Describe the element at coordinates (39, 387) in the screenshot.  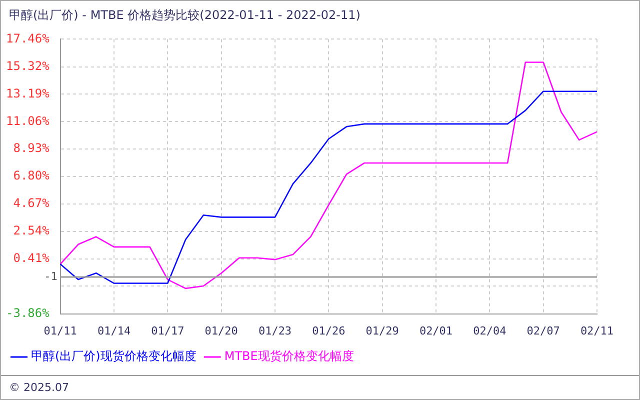
I see `text: © 2025.07` at that location.